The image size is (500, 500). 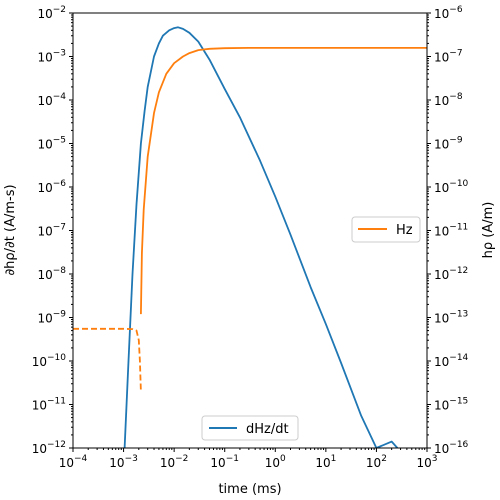 I want to click on y-right-tick-label: 10⁻¹⁶, so click(x=451, y=448).